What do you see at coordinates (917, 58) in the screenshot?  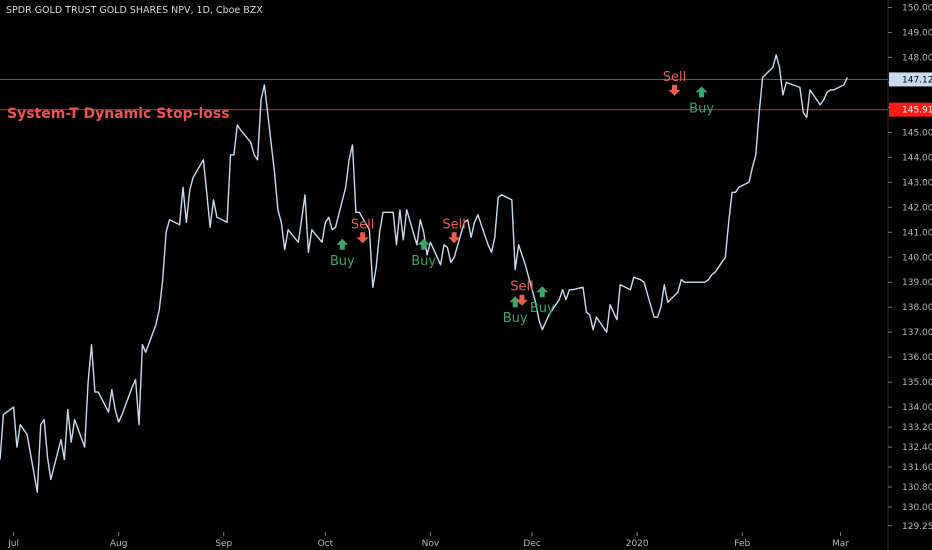 I see `y-tick-label: 148.00` at bounding box center [917, 58].